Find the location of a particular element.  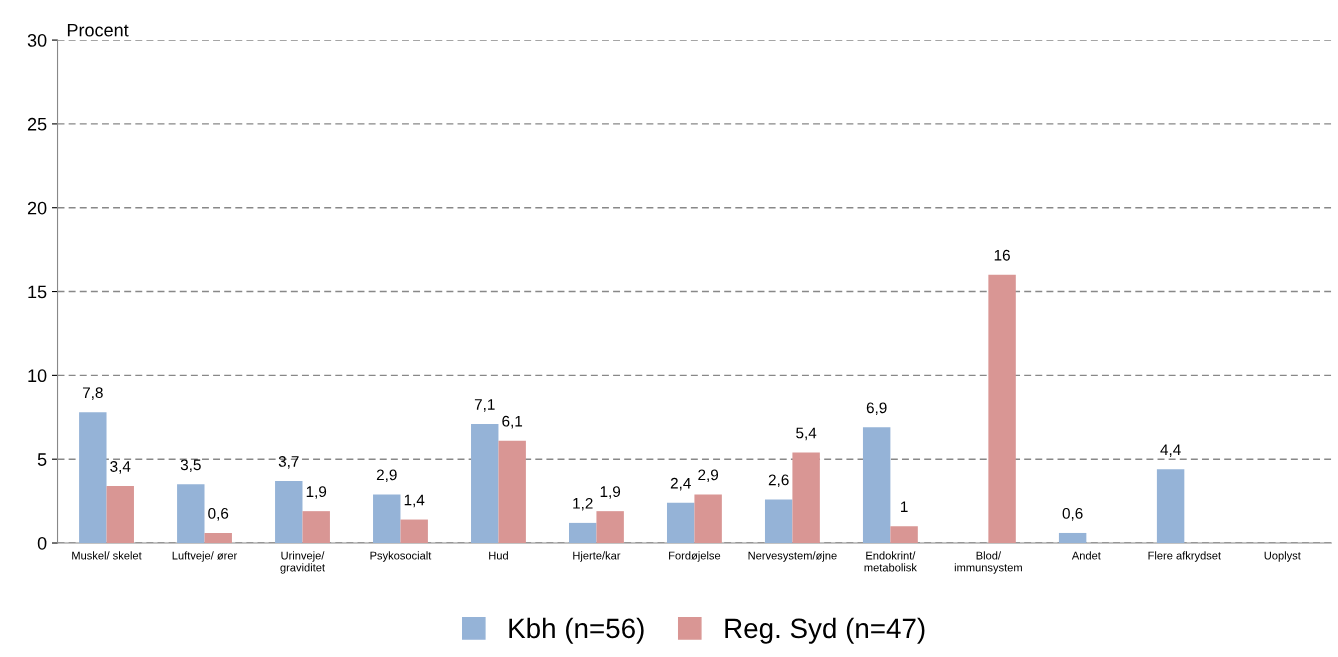

data-label: 5,4 is located at coordinates (806, 434).